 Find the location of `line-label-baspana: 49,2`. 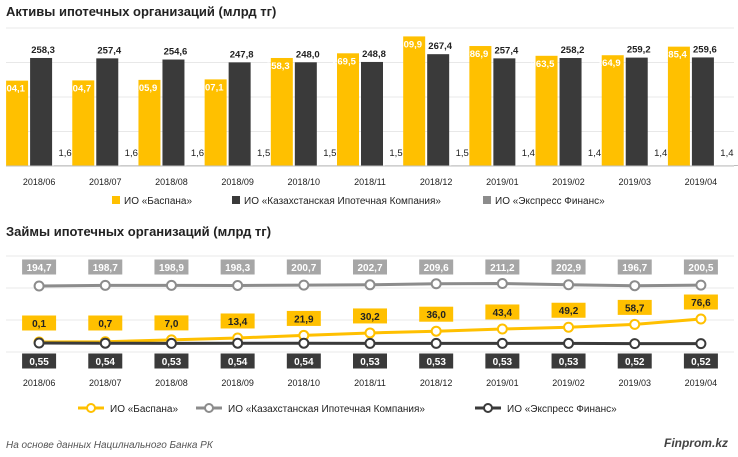

line-label-baspana: 49,2 is located at coordinates (569, 311).